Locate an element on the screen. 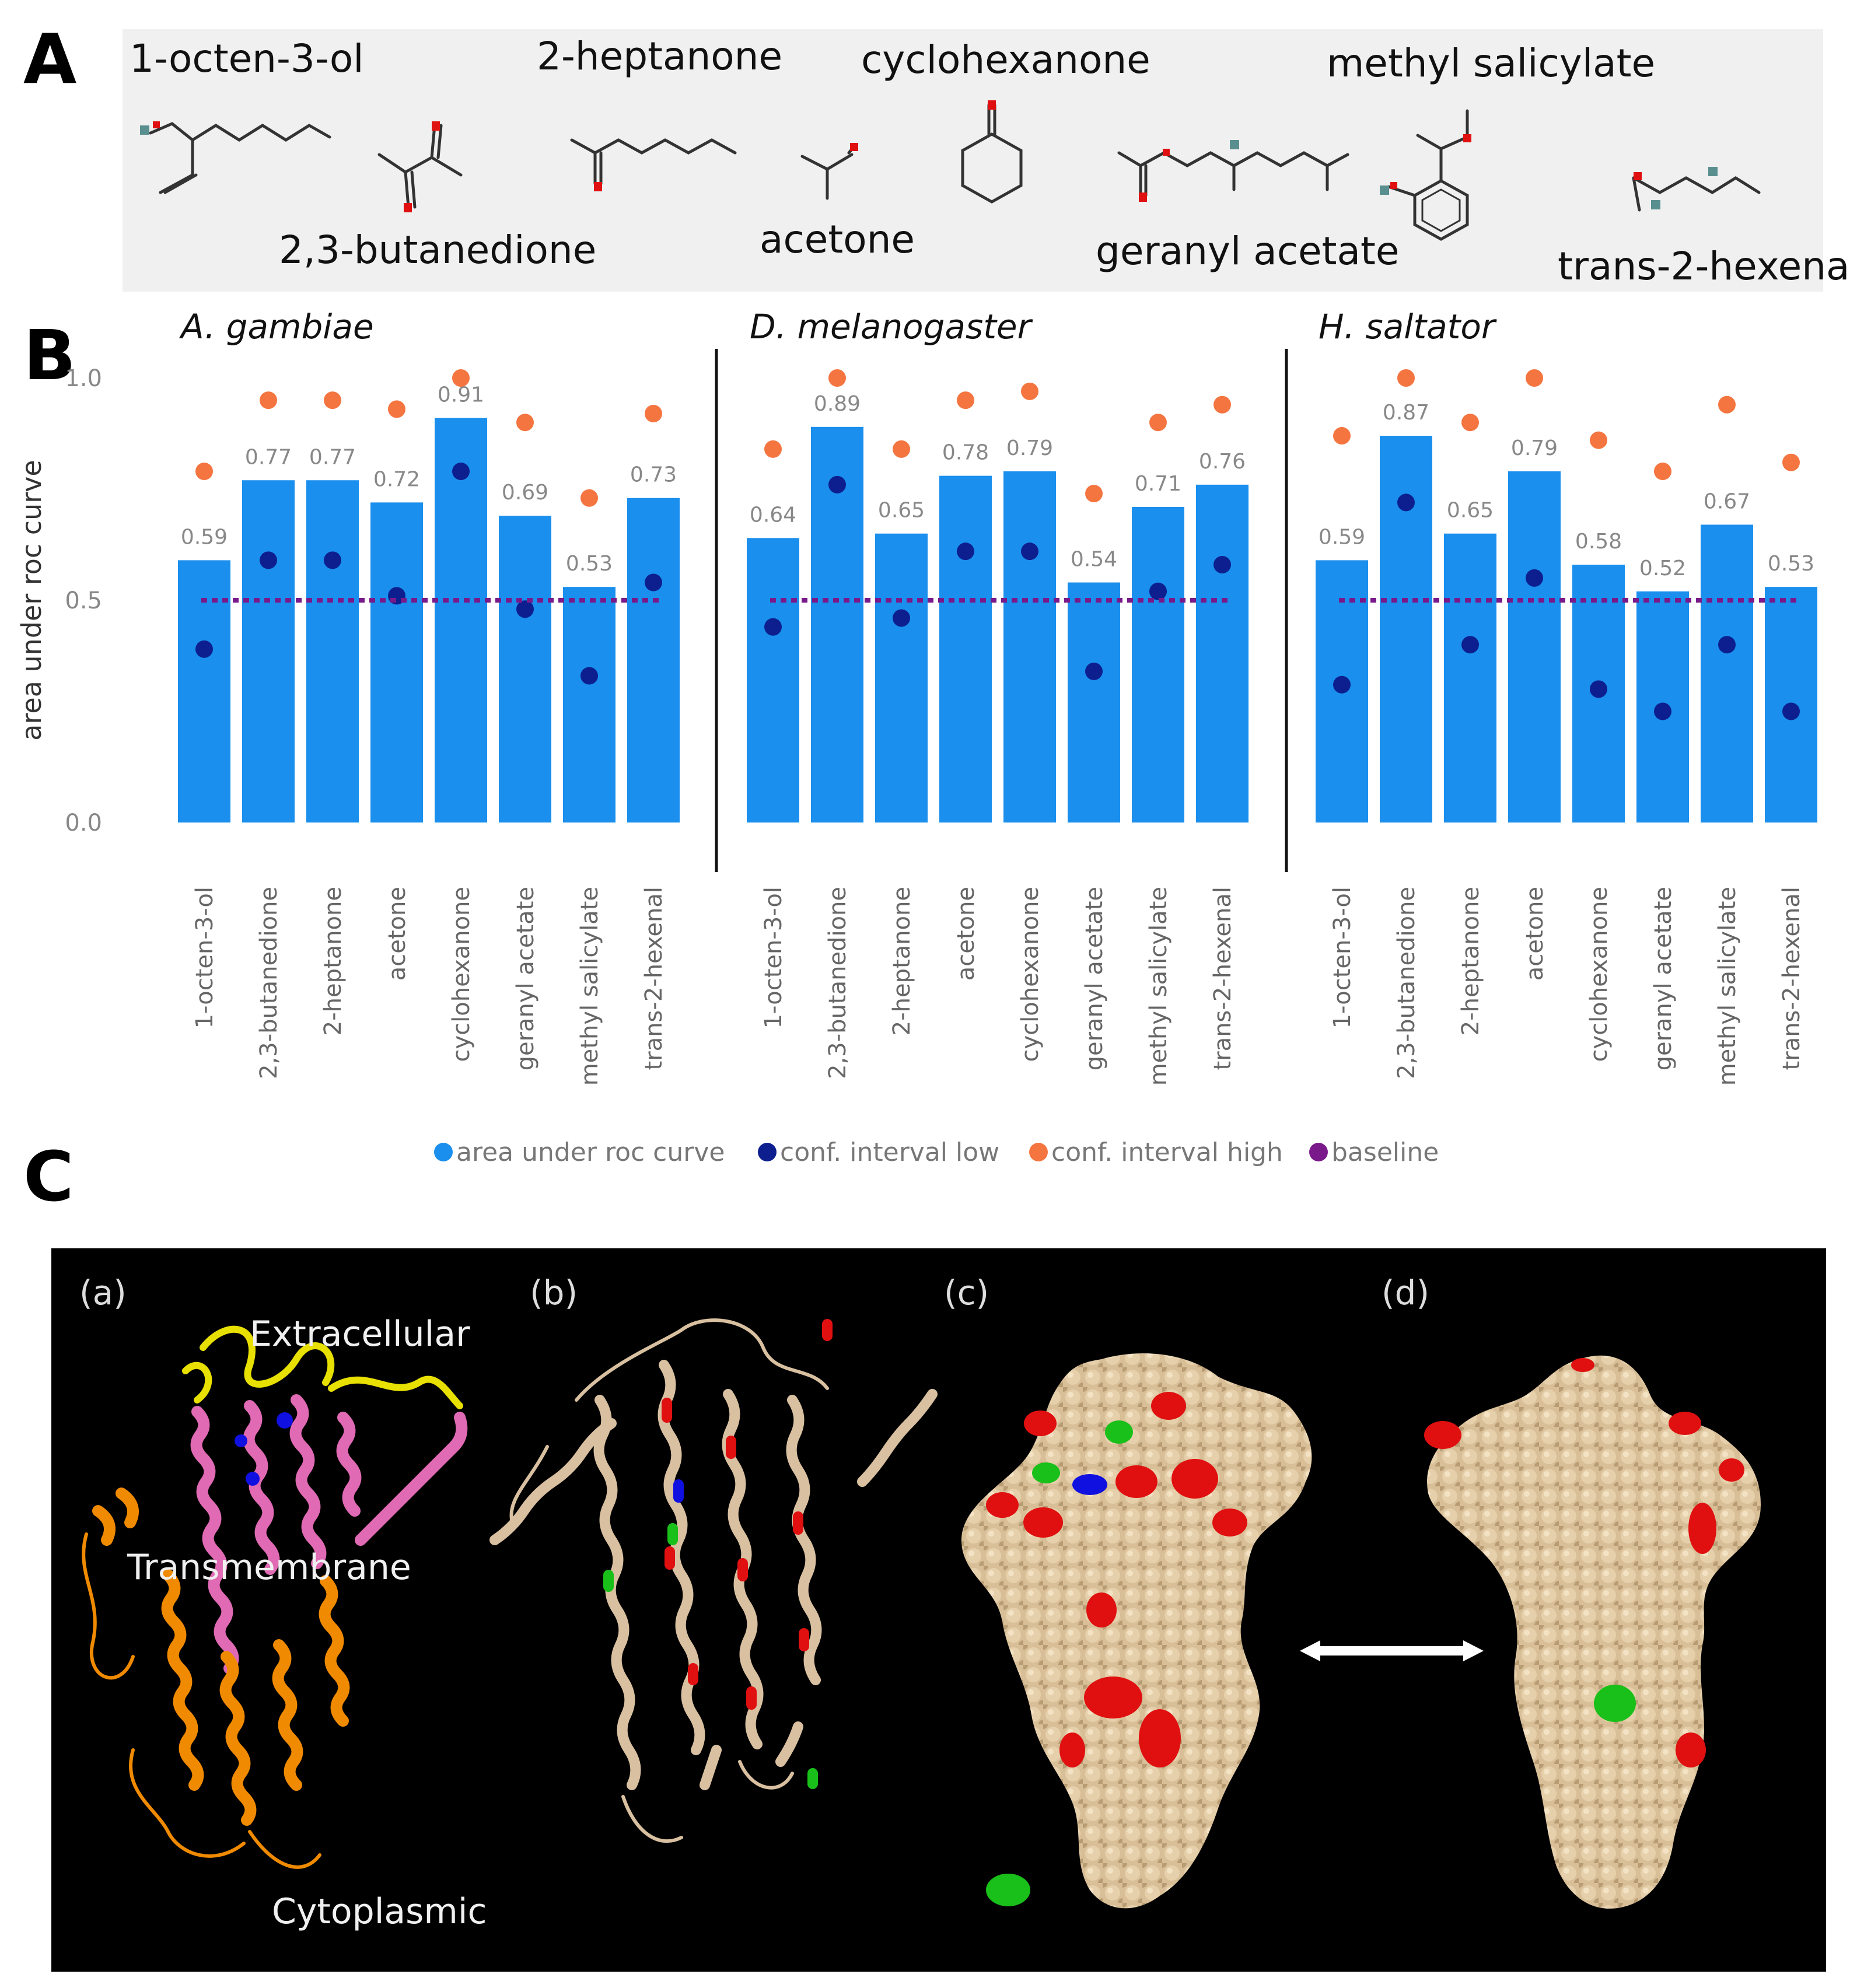 The image size is (1850, 1988). structure-2-3-butanedione is located at coordinates (420, 166).